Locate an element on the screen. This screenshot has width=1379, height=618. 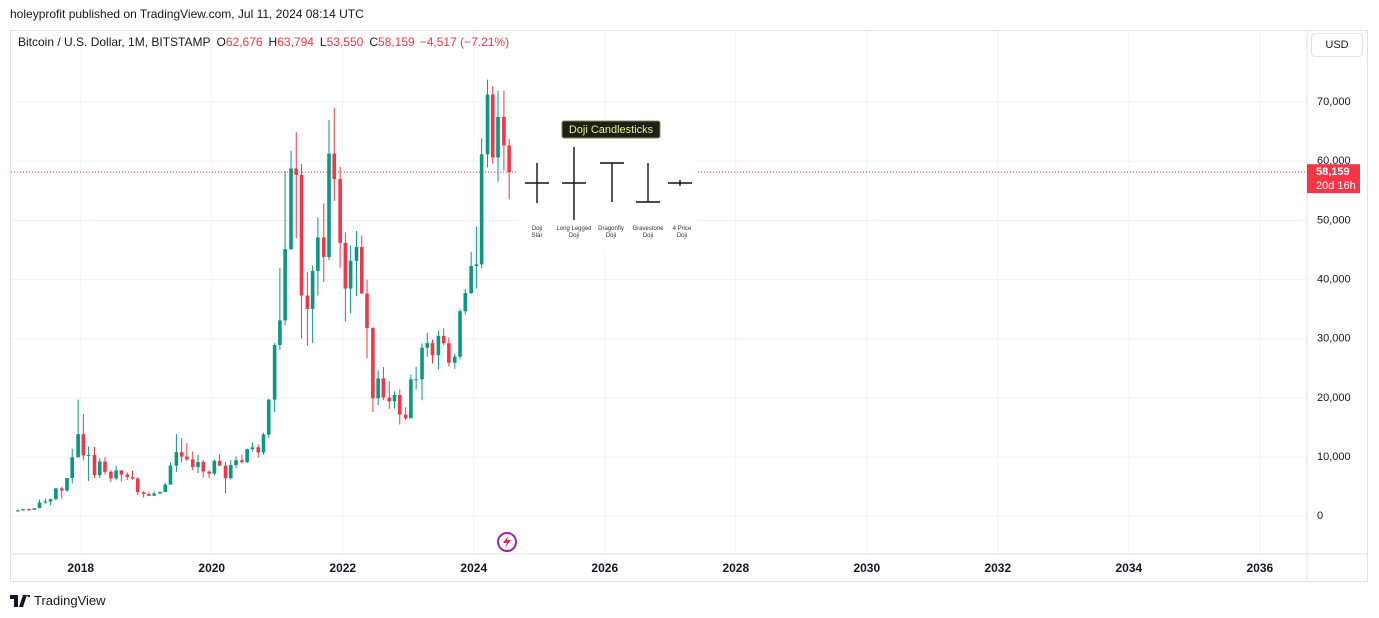
doji-shapes is located at coordinates (608, 183).